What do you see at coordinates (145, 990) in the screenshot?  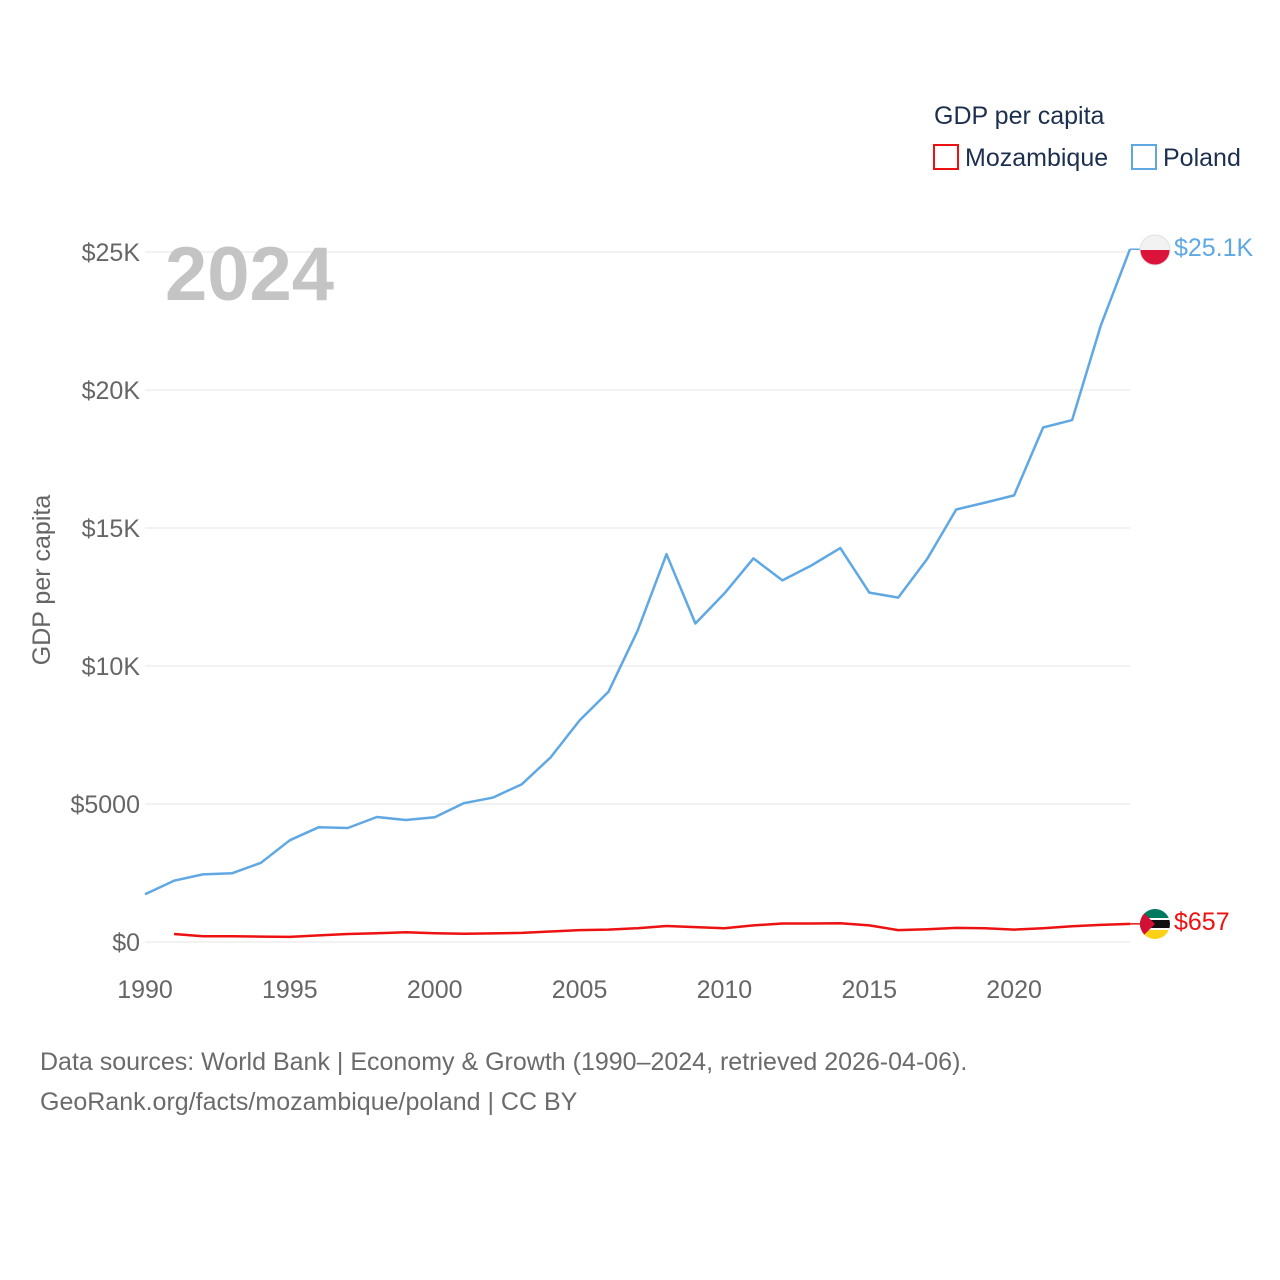 I see `x-tick-label: 1990` at bounding box center [145, 990].